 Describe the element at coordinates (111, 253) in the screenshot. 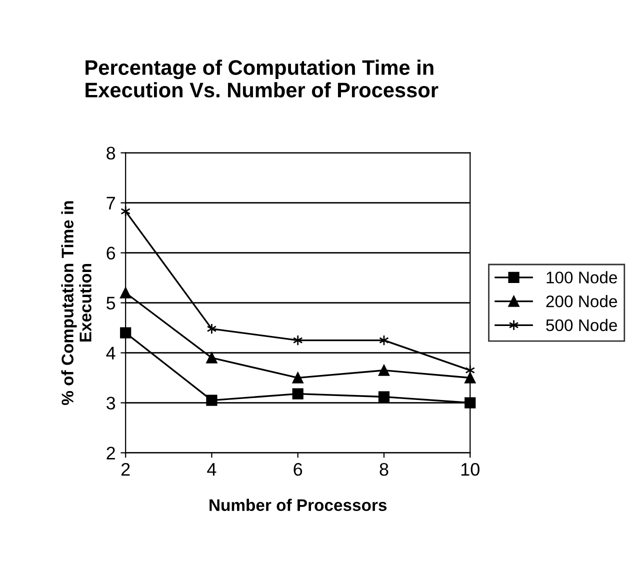

I see `y-tick-label: 6` at that location.